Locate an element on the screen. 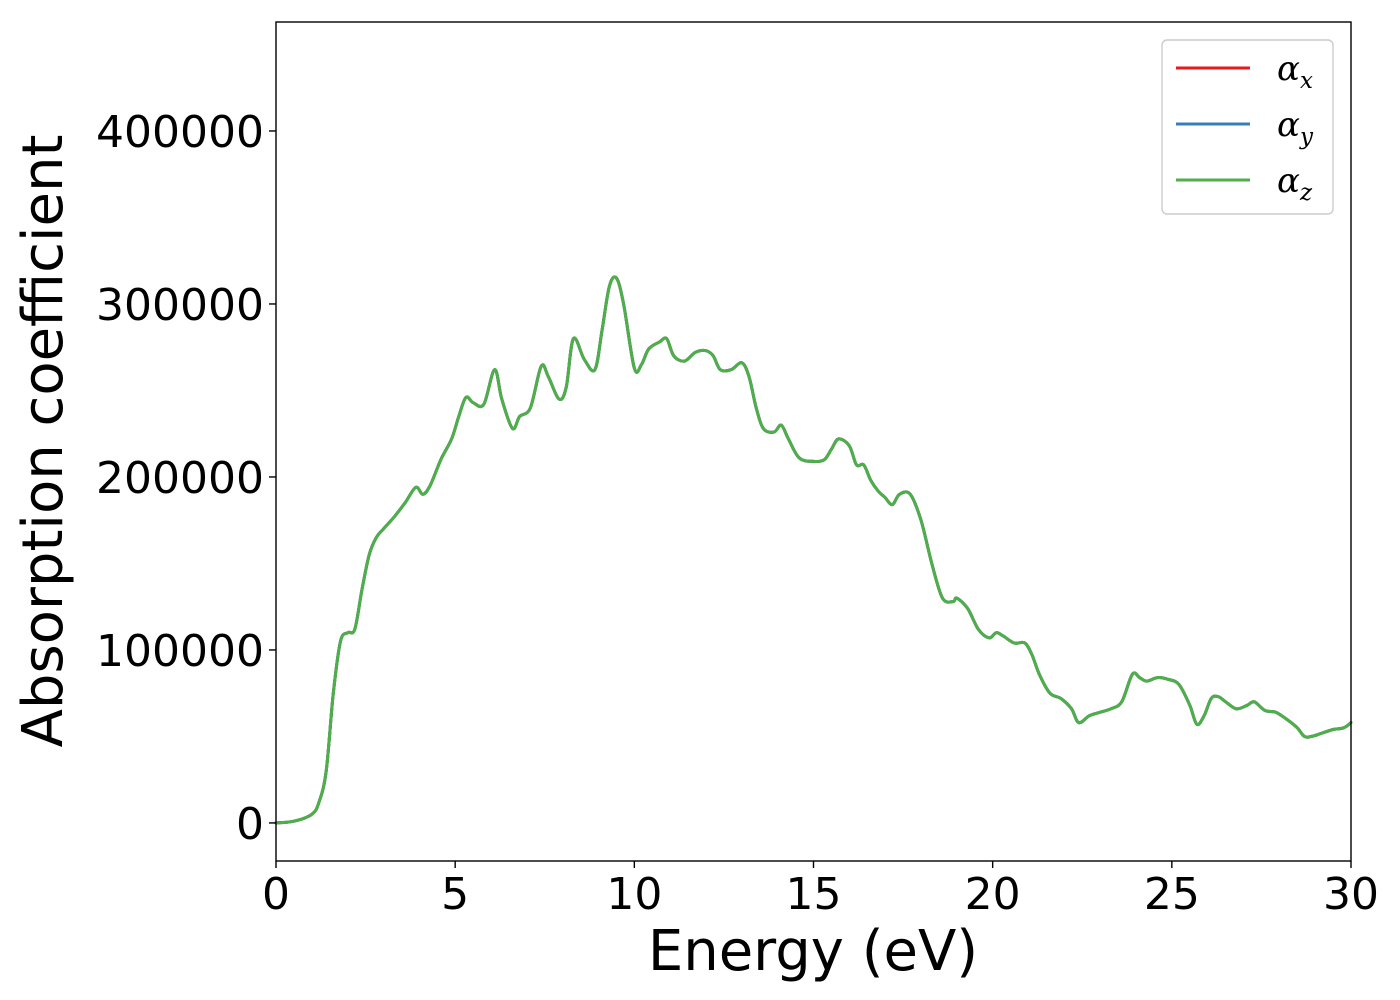  legend-box is located at coordinates (1247, 127).